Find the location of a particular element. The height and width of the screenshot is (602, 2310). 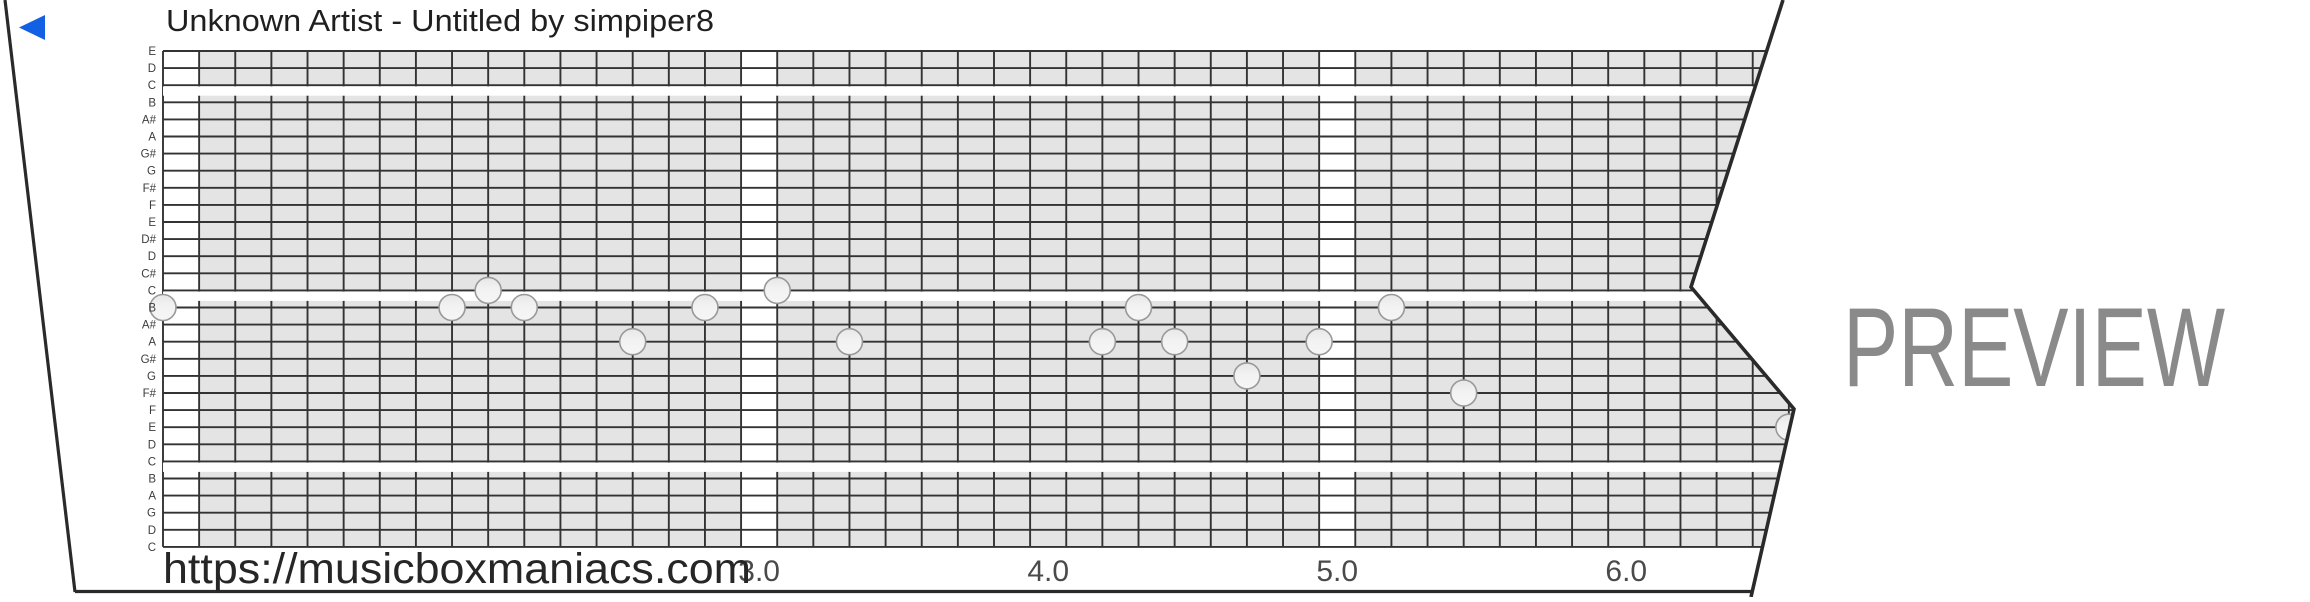

strip-torn-edge is located at coordinates (1742, 299).